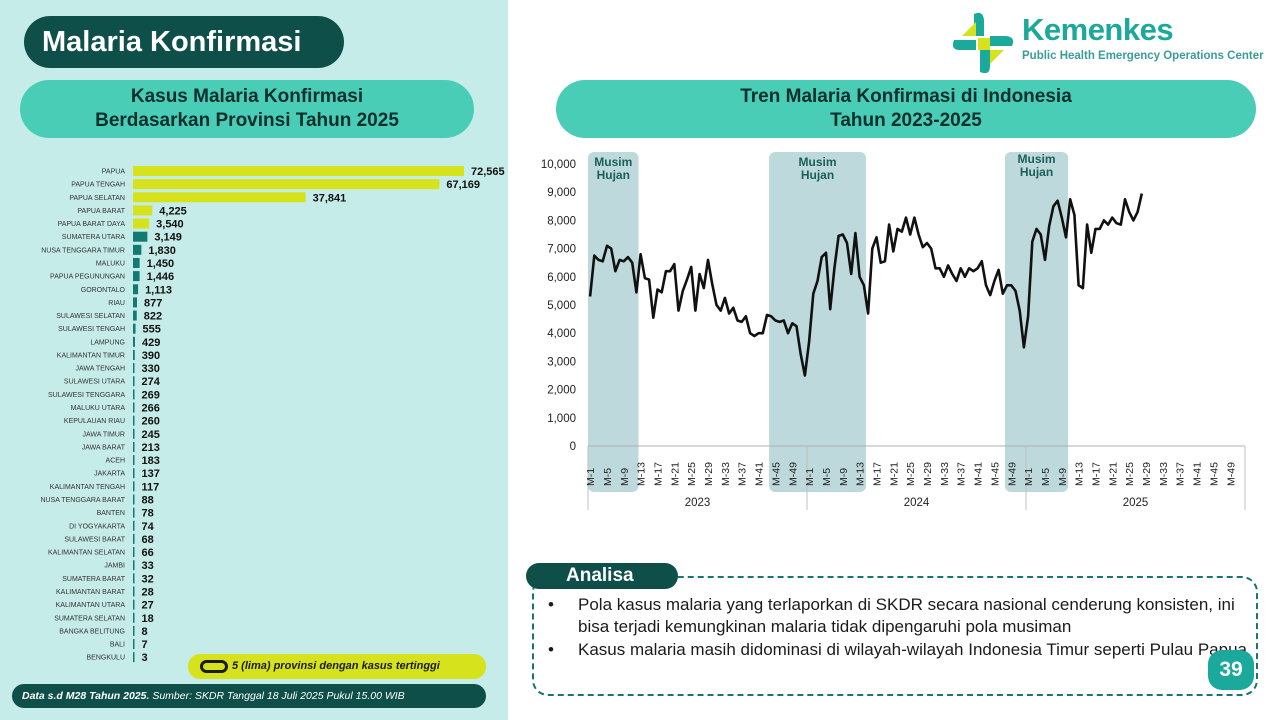  I want to click on province-label: SUMATERA UTARA, so click(93, 237).